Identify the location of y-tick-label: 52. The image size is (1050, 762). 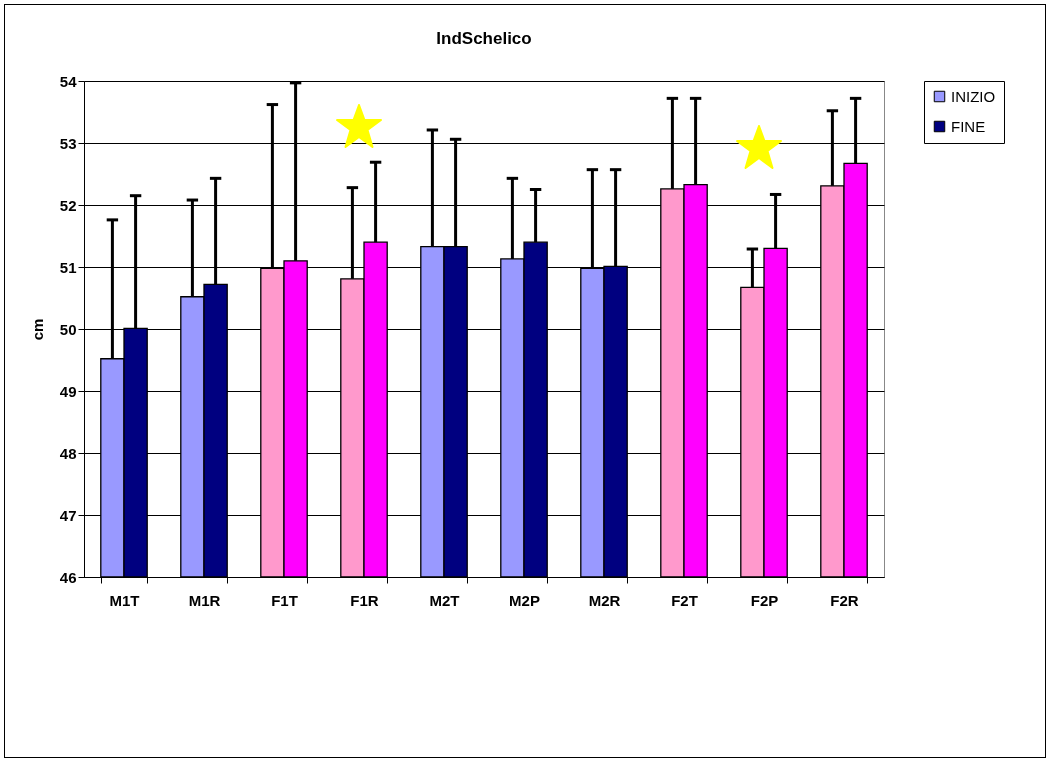
(68, 205).